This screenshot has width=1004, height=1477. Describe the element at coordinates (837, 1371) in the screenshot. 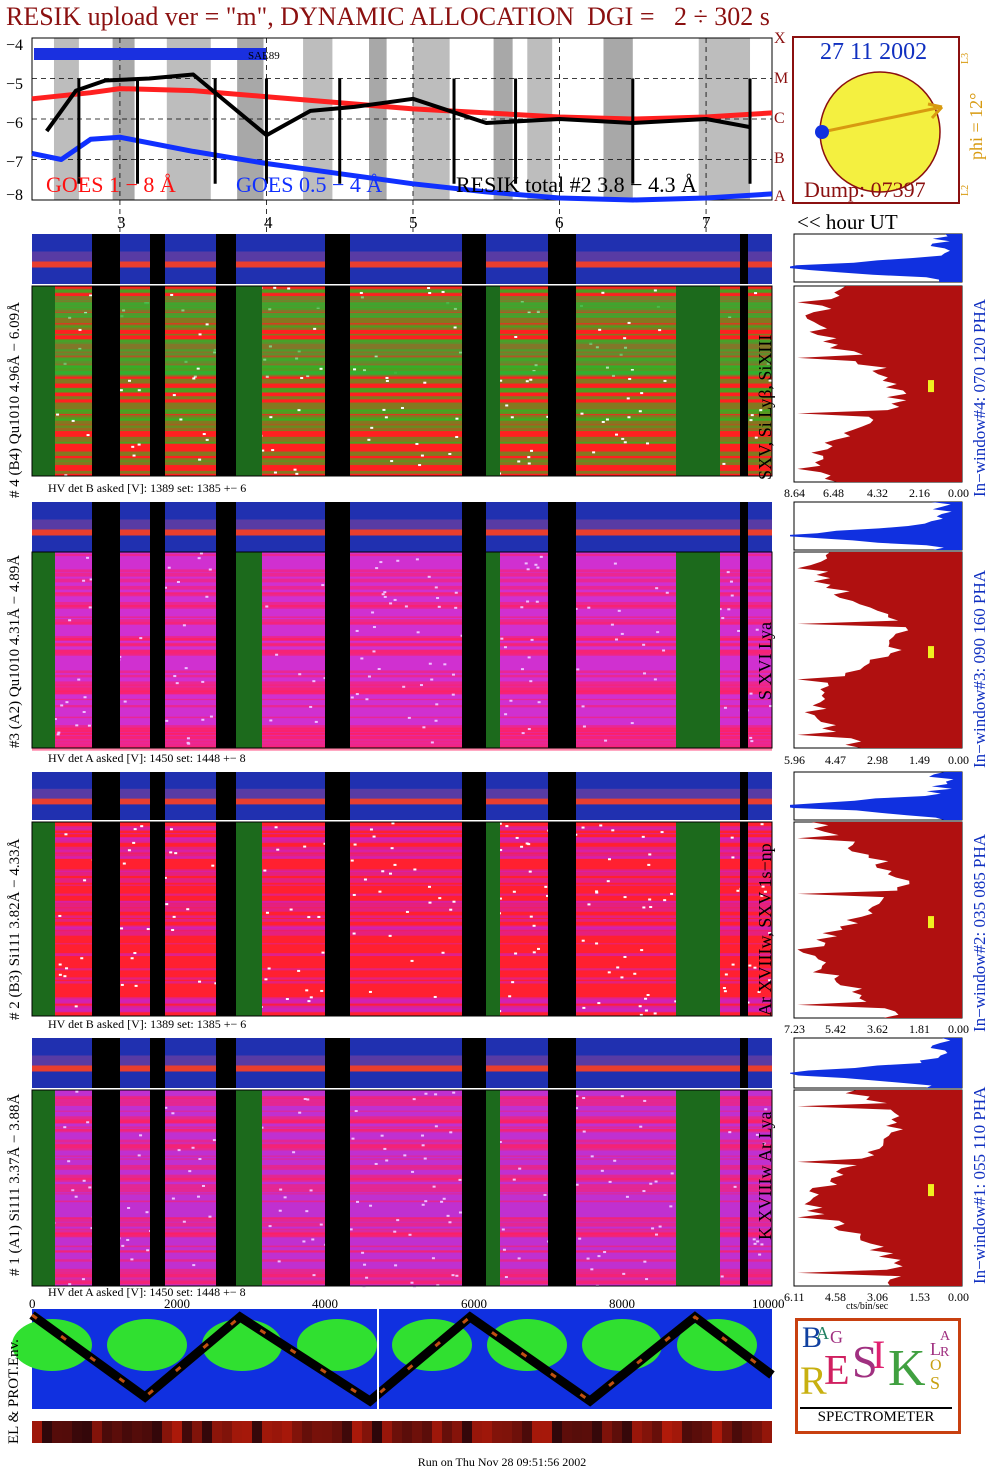

I see `logo-letter: E` at that location.